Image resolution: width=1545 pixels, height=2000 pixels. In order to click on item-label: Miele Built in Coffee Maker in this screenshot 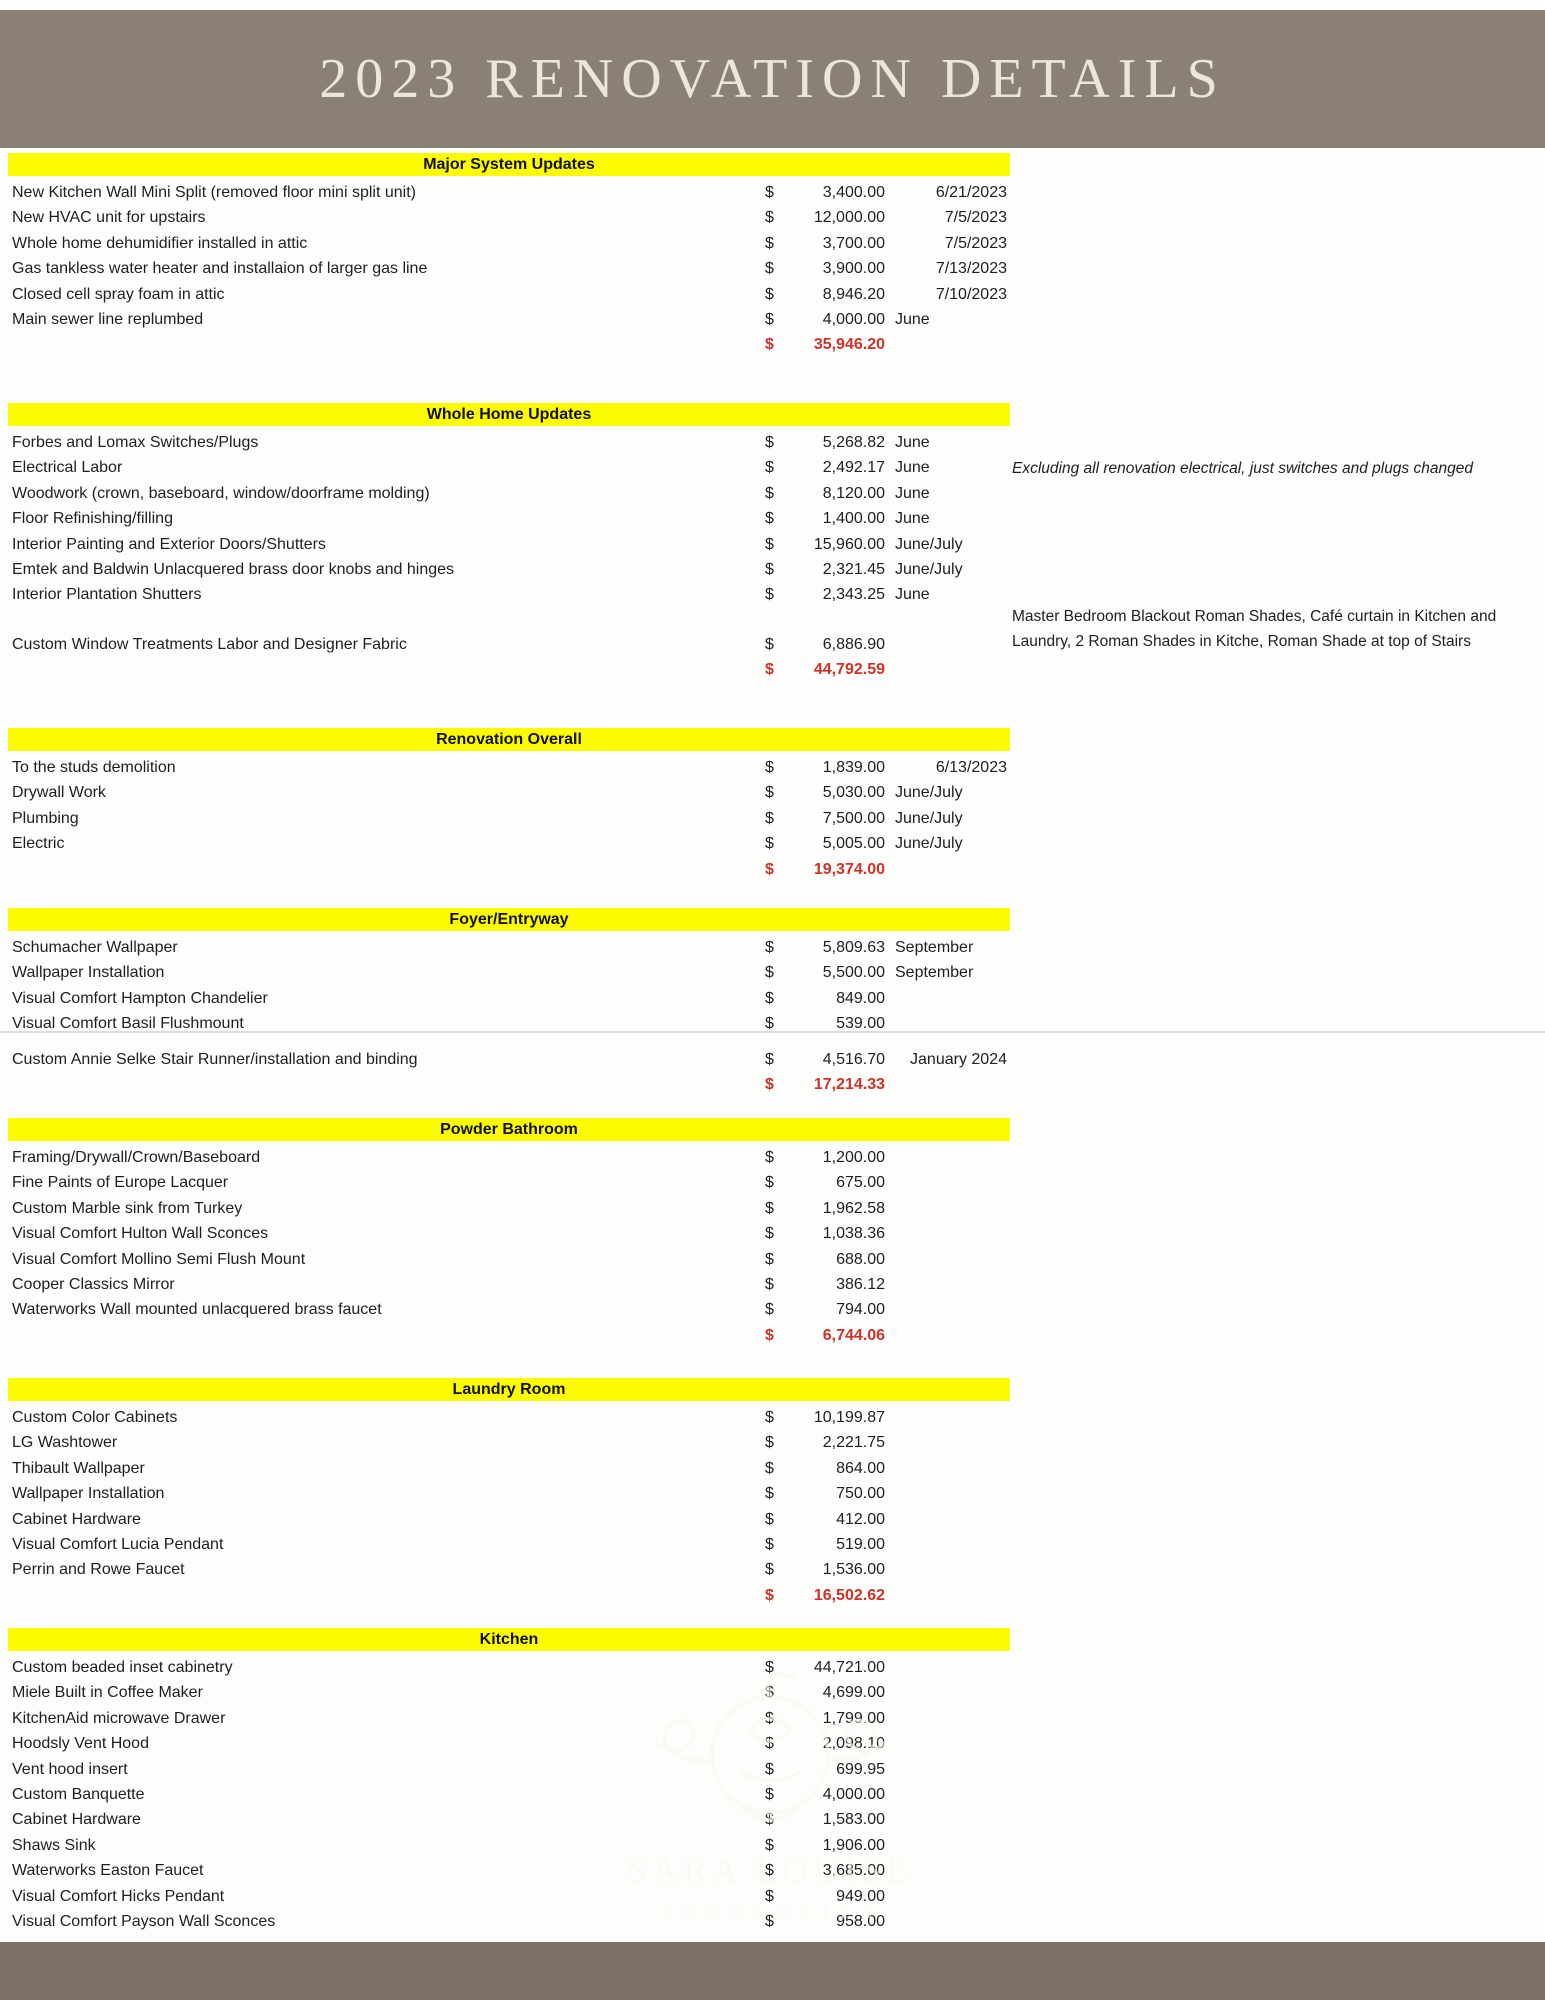, I will do `click(107, 1693)`.